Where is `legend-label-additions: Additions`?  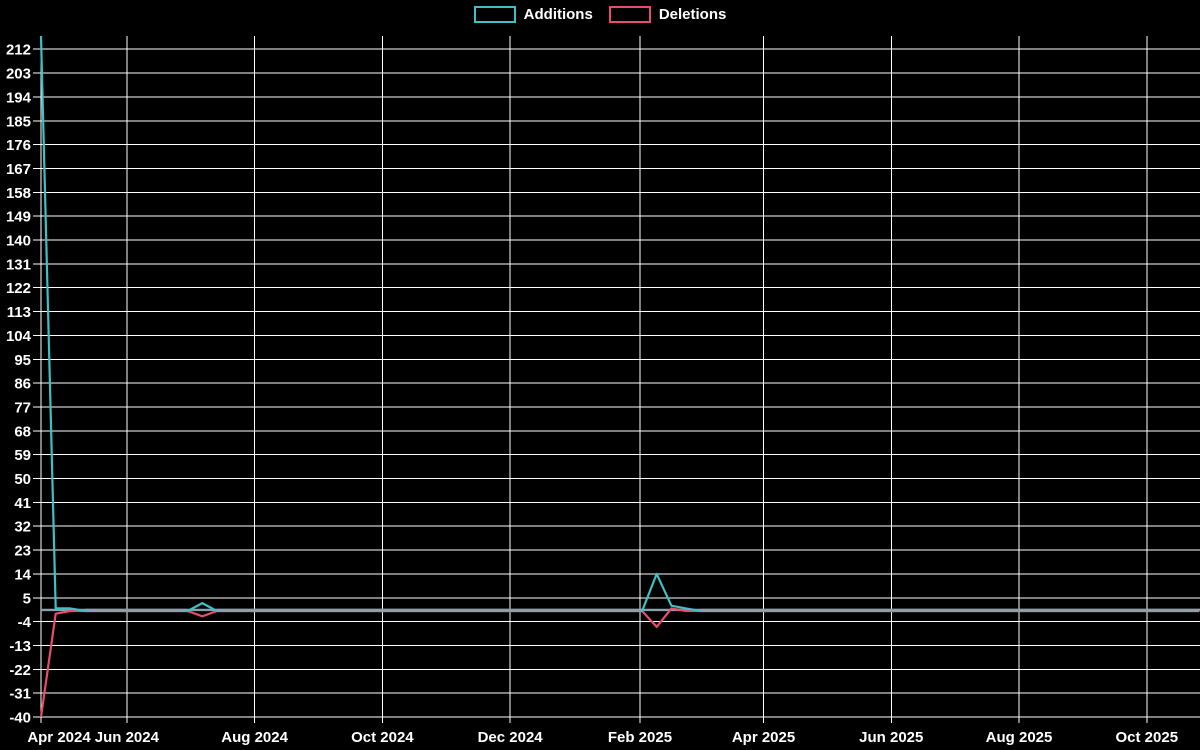
legend-label-additions: Additions is located at coordinates (558, 14).